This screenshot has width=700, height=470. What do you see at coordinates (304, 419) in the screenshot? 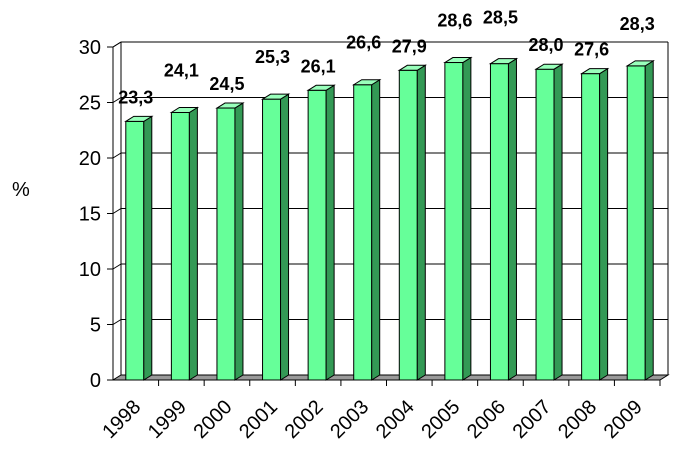
I see `x-tick-label: 2002` at bounding box center [304, 419].